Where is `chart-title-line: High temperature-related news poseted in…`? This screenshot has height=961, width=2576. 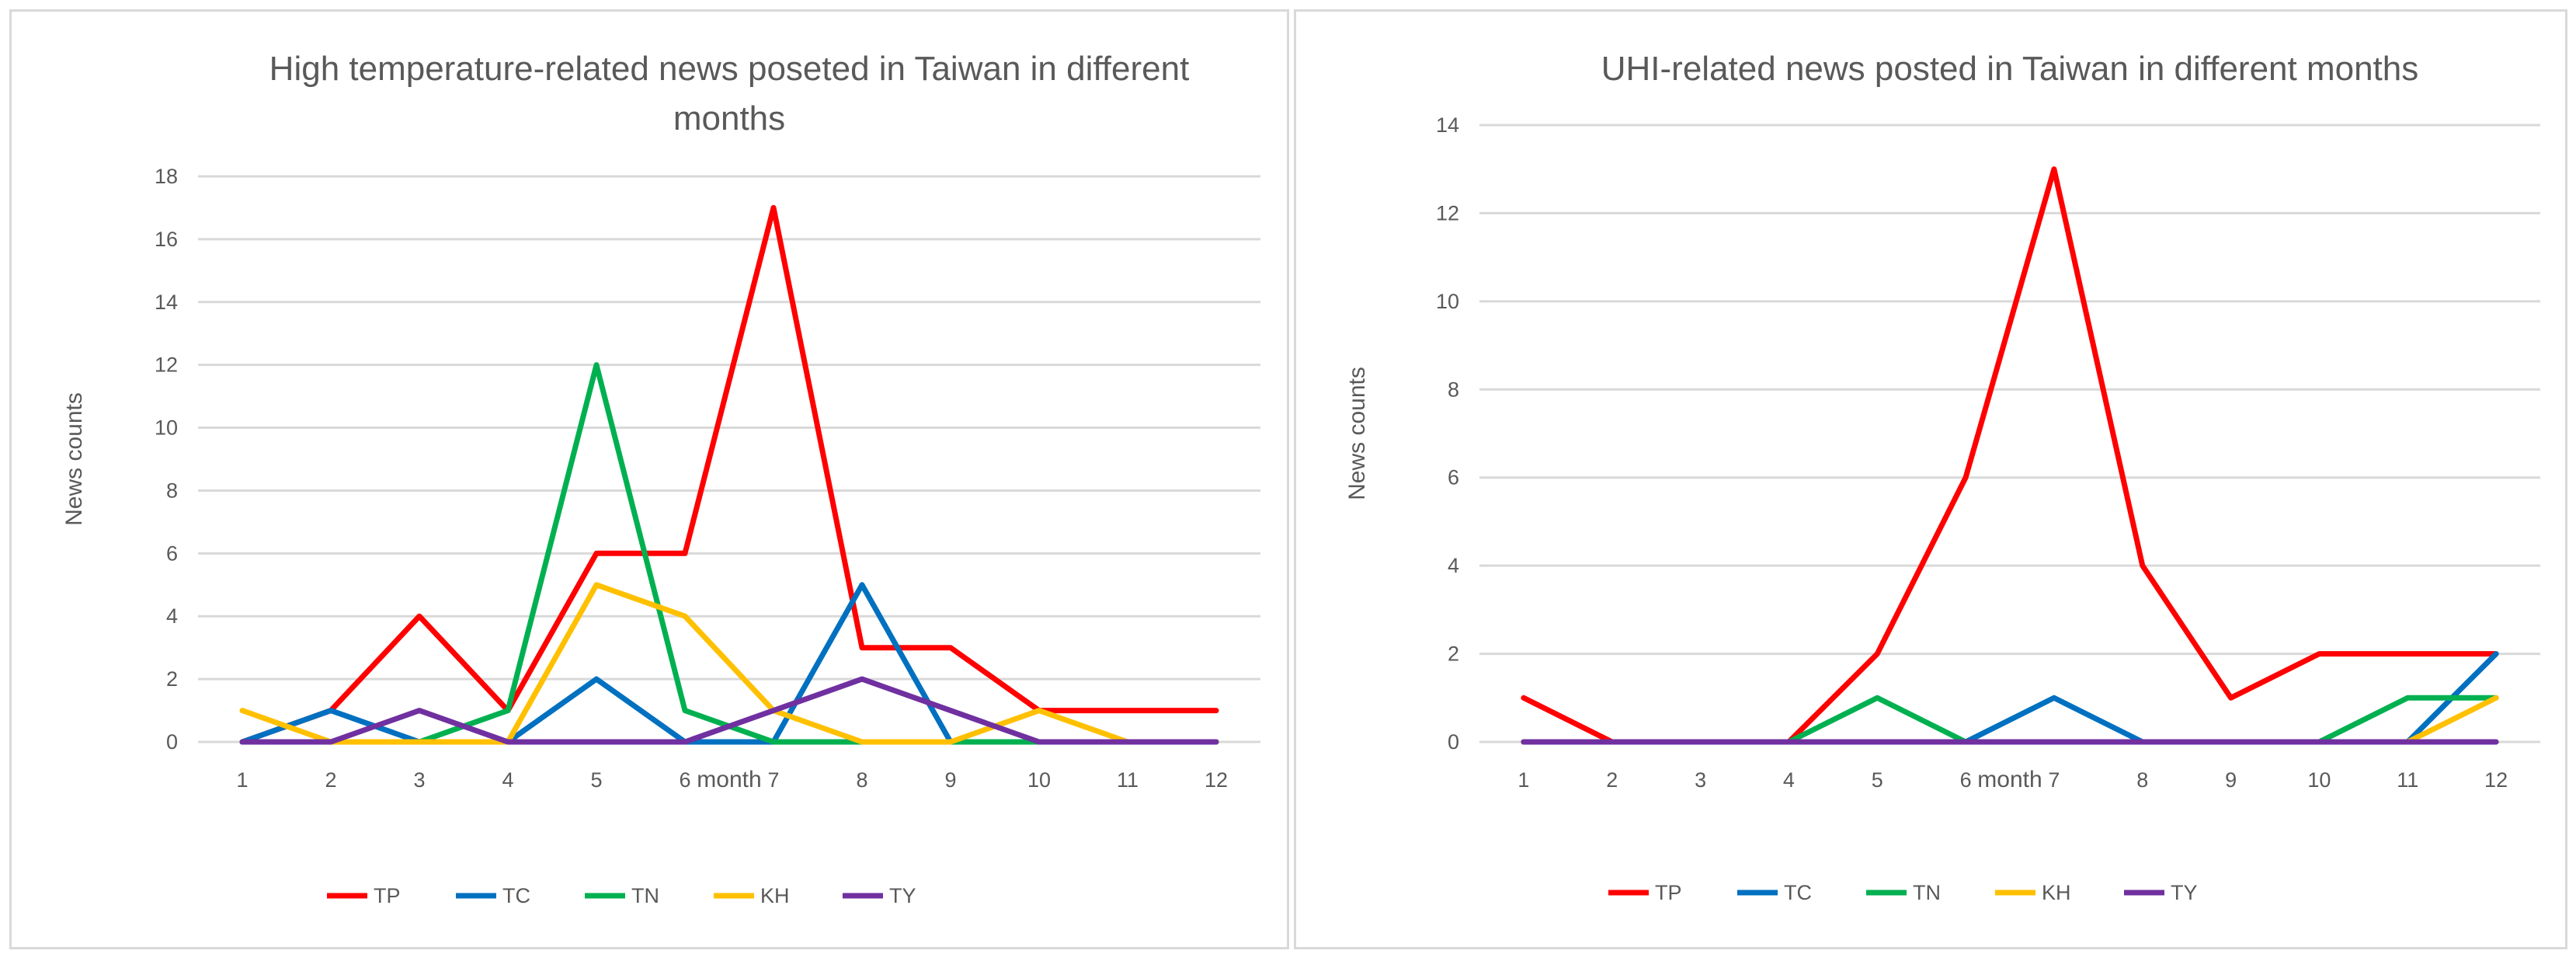
chart-title-line: High temperature-related news poseted in… is located at coordinates (729, 69).